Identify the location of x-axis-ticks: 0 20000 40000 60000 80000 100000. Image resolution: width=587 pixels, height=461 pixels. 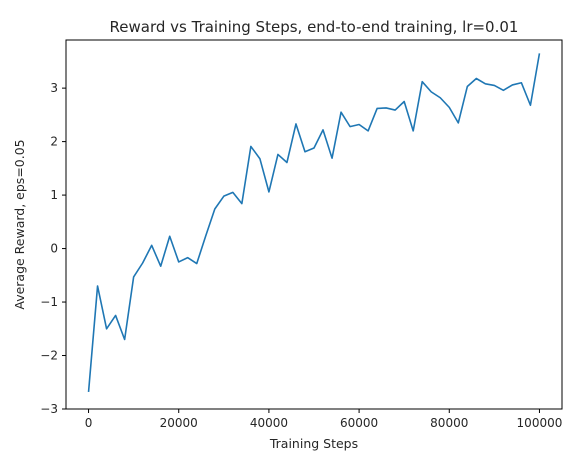
(324, 419).